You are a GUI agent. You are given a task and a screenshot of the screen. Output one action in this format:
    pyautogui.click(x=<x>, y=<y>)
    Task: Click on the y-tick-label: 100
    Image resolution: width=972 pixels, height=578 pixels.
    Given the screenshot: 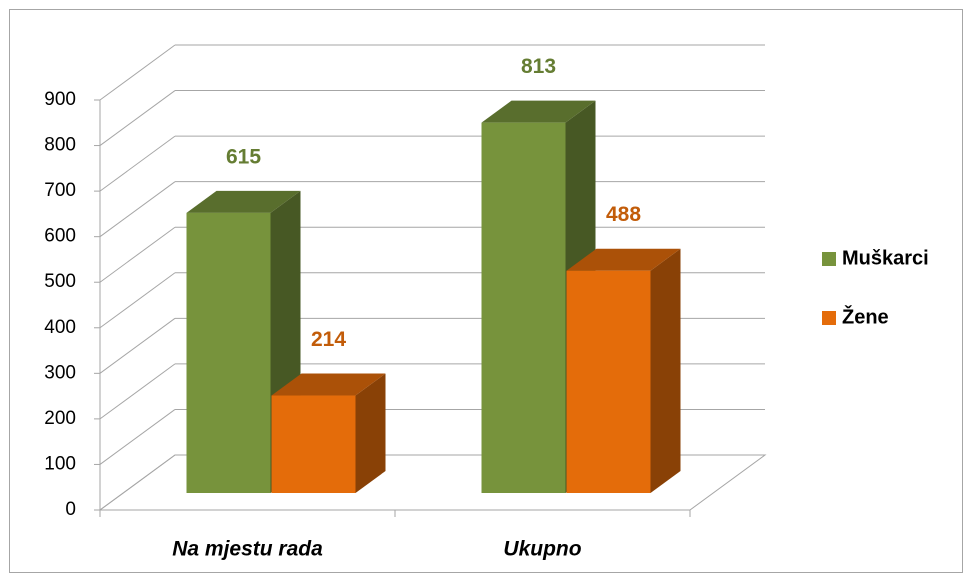 What is the action you would take?
    pyautogui.click(x=60, y=463)
    